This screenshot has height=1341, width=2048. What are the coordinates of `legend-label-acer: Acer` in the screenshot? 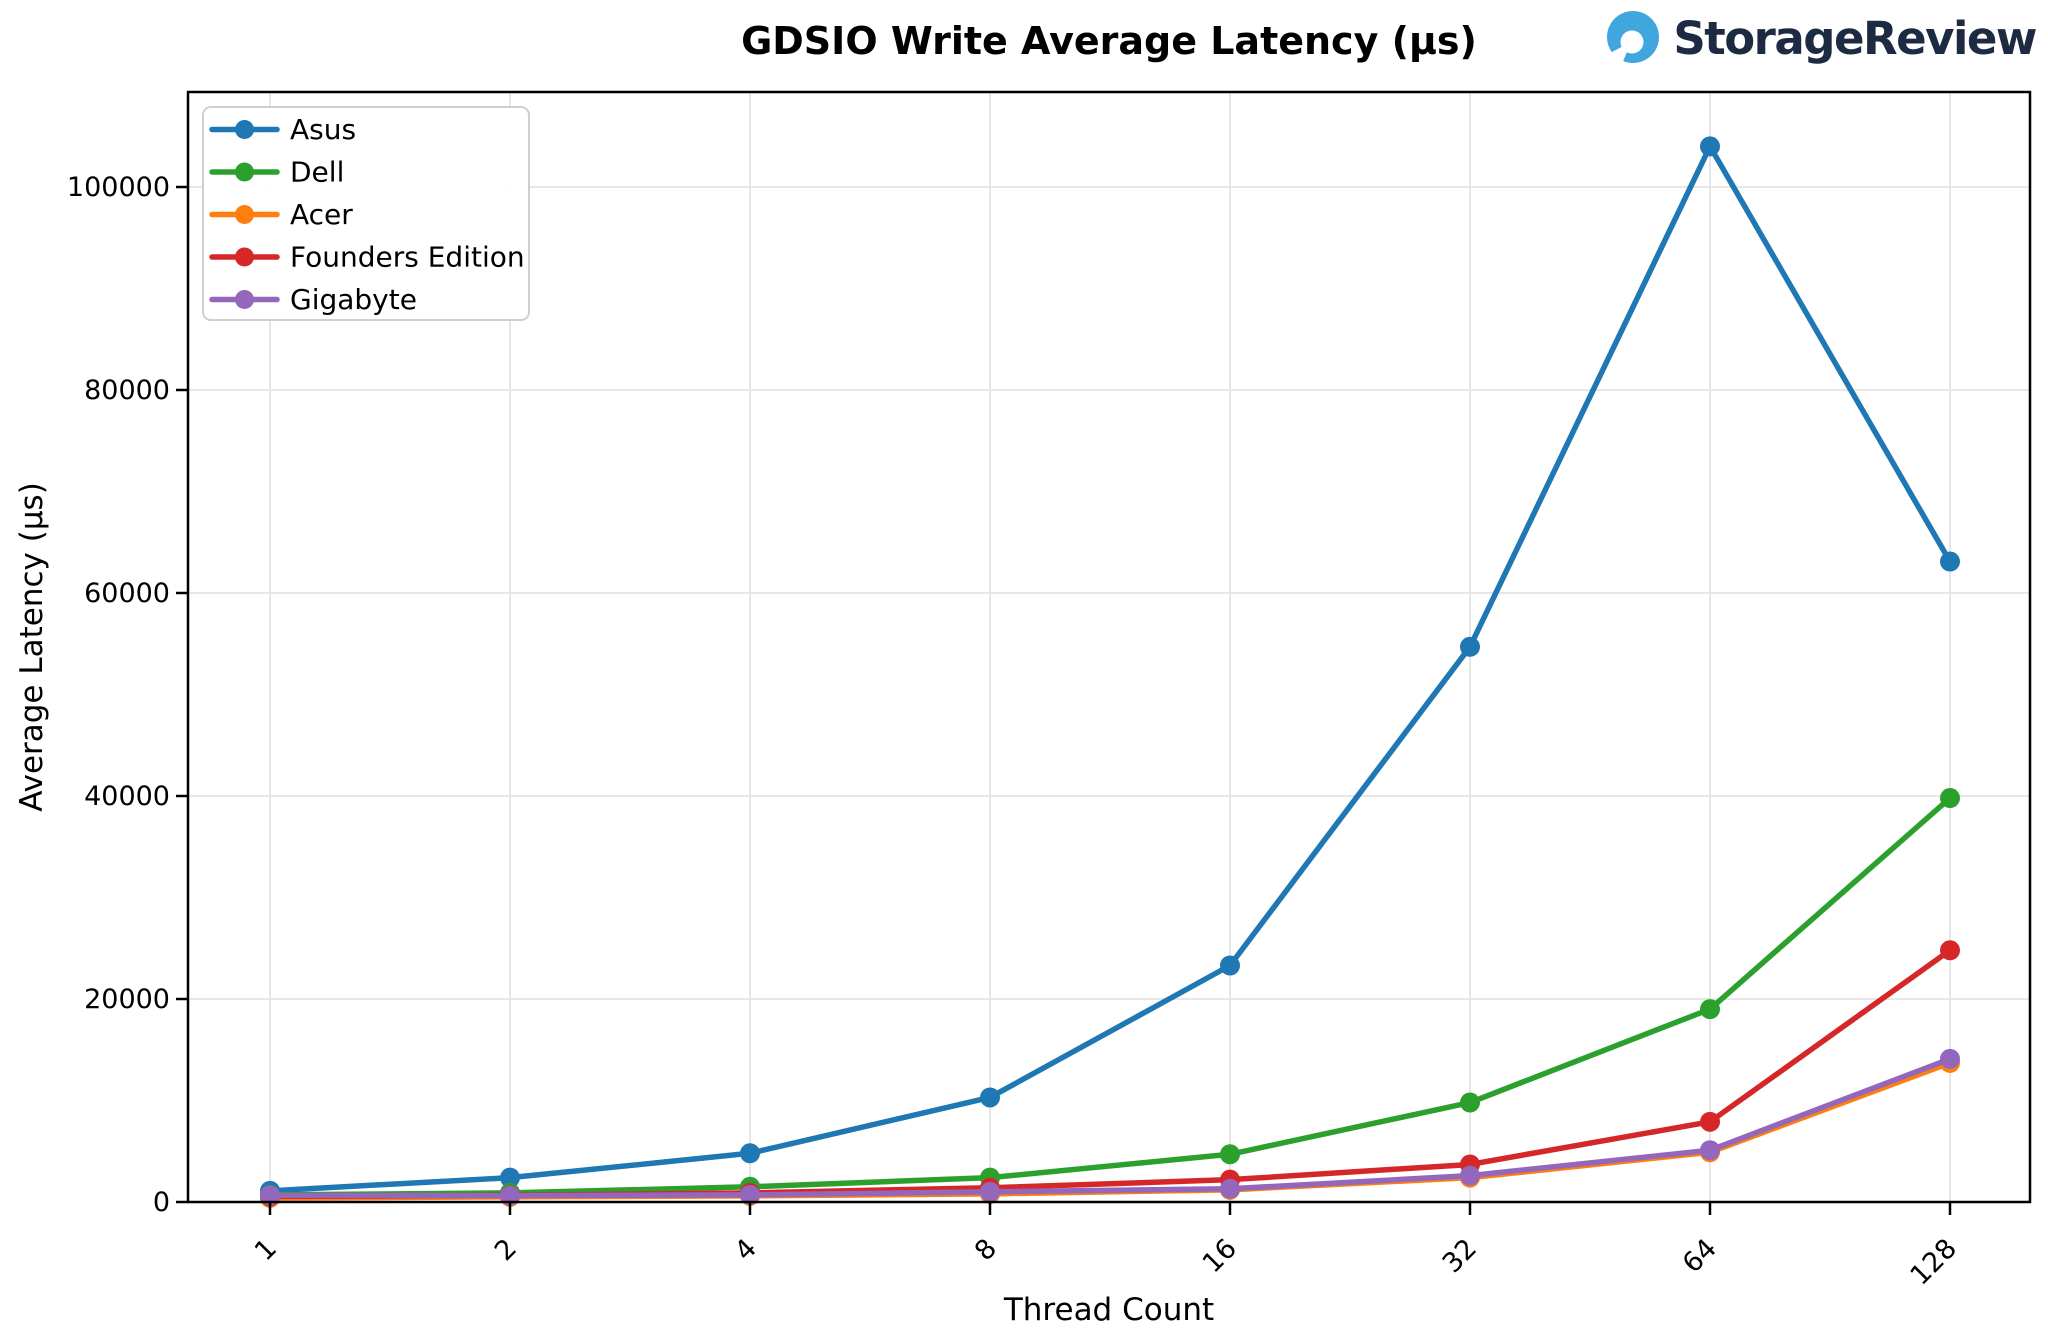 It's located at (321, 214).